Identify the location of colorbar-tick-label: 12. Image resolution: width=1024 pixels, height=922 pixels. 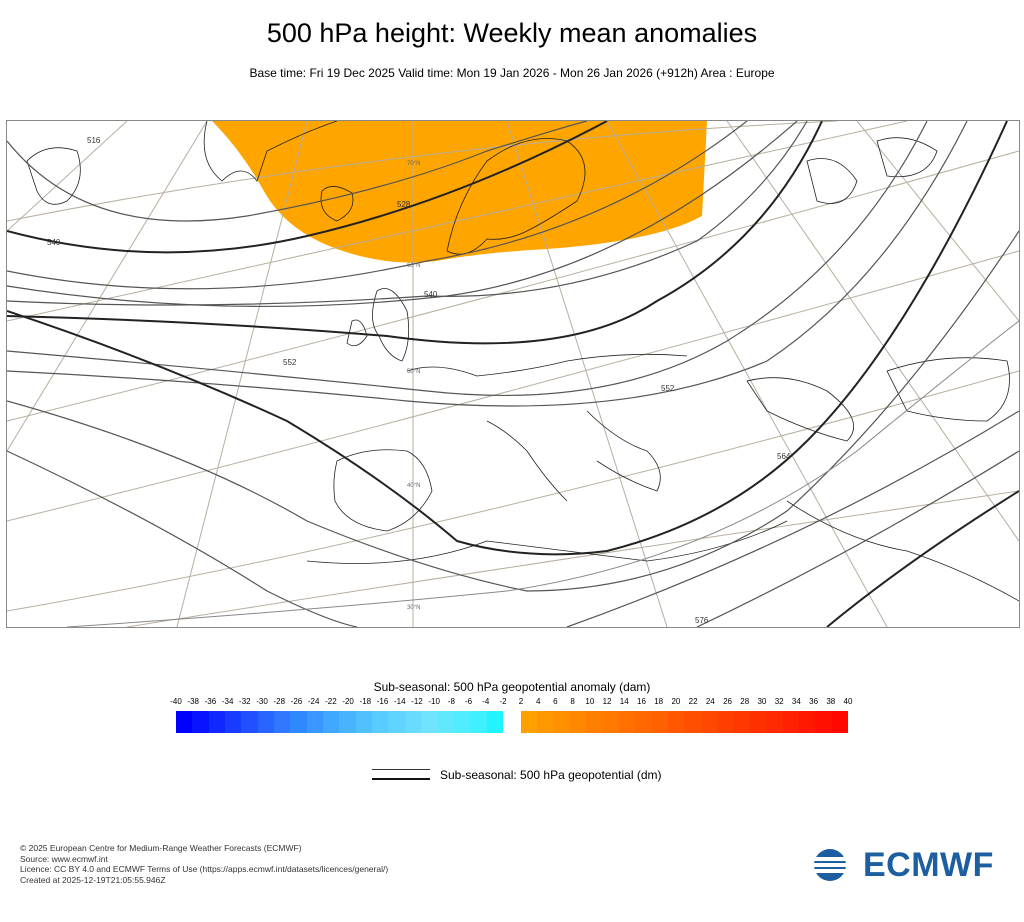
(607, 701).